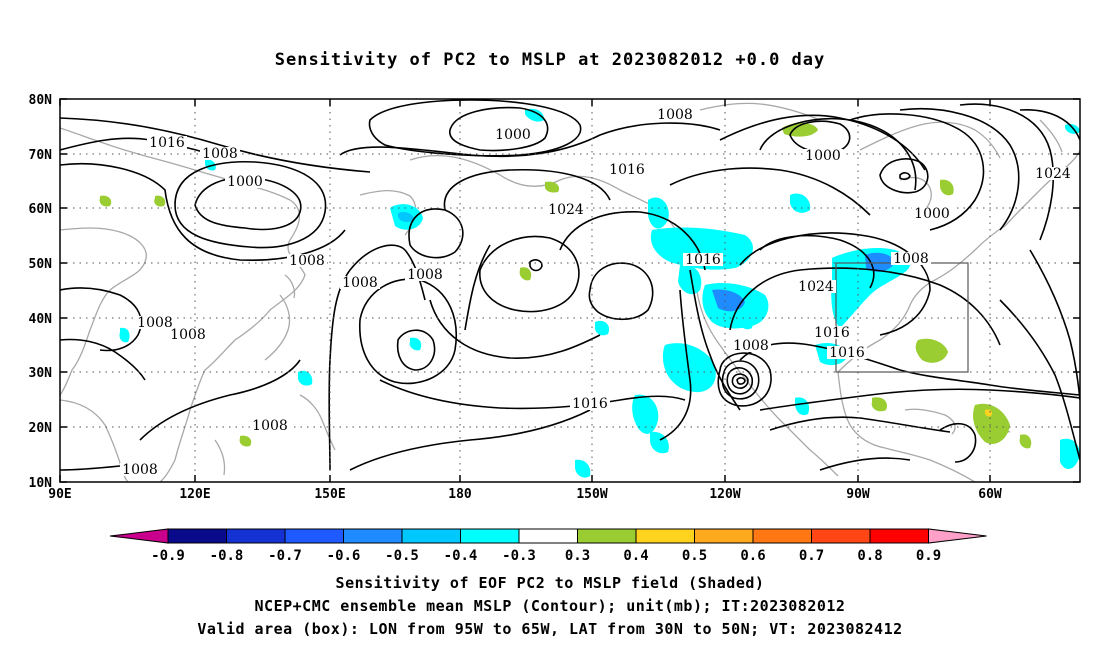 Image resolution: width=1100 pixels, height=650 pixels. I want to click on lat-label: 40N, so click(41, 319).